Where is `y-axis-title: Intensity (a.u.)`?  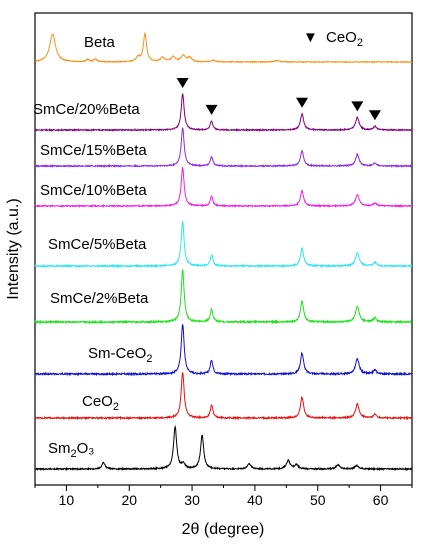 y-axis-title: Intensity (a.u.) is located at coordinates (13, 248).